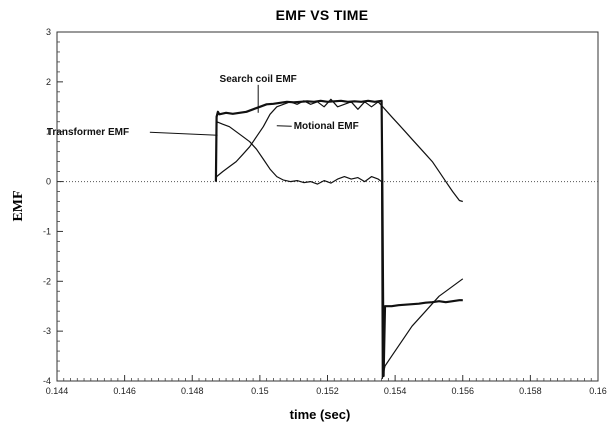 This screenshot has width=609, height=429. What do you see at coordinates (339, 150) in the screenshot?
I see `series-line-motional-emf` at bounding box center [339, 150].